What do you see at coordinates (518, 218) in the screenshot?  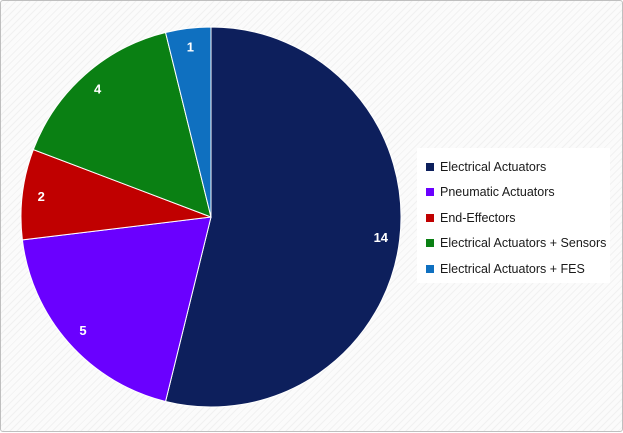 I see `legend-item-end-effectors: End-Effectors` at bounding box center [518, 218].